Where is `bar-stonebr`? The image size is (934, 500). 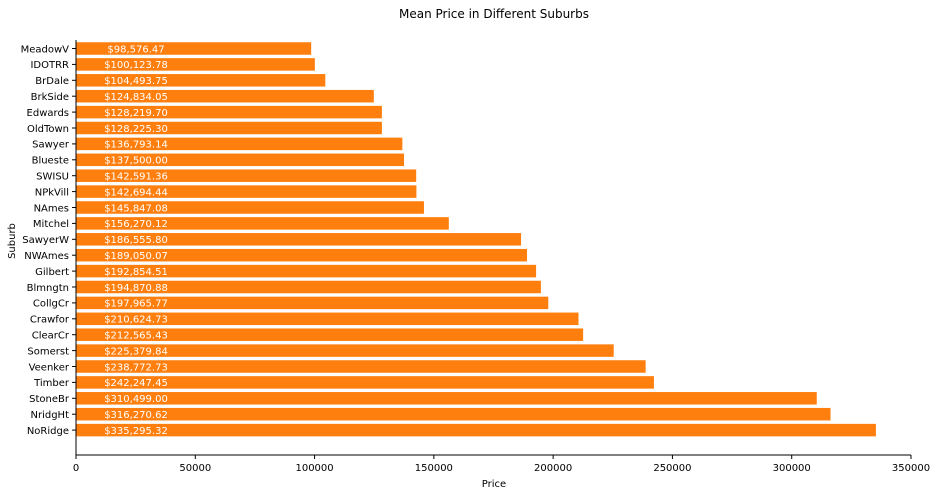
bar-stonebr is located at coordinates (446, 398).